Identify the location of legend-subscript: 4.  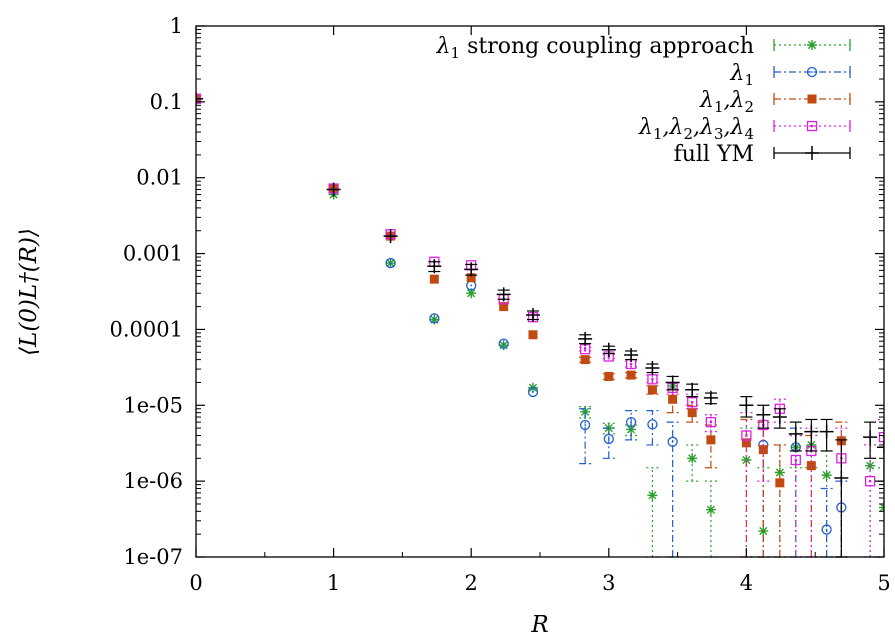
(749, 134).